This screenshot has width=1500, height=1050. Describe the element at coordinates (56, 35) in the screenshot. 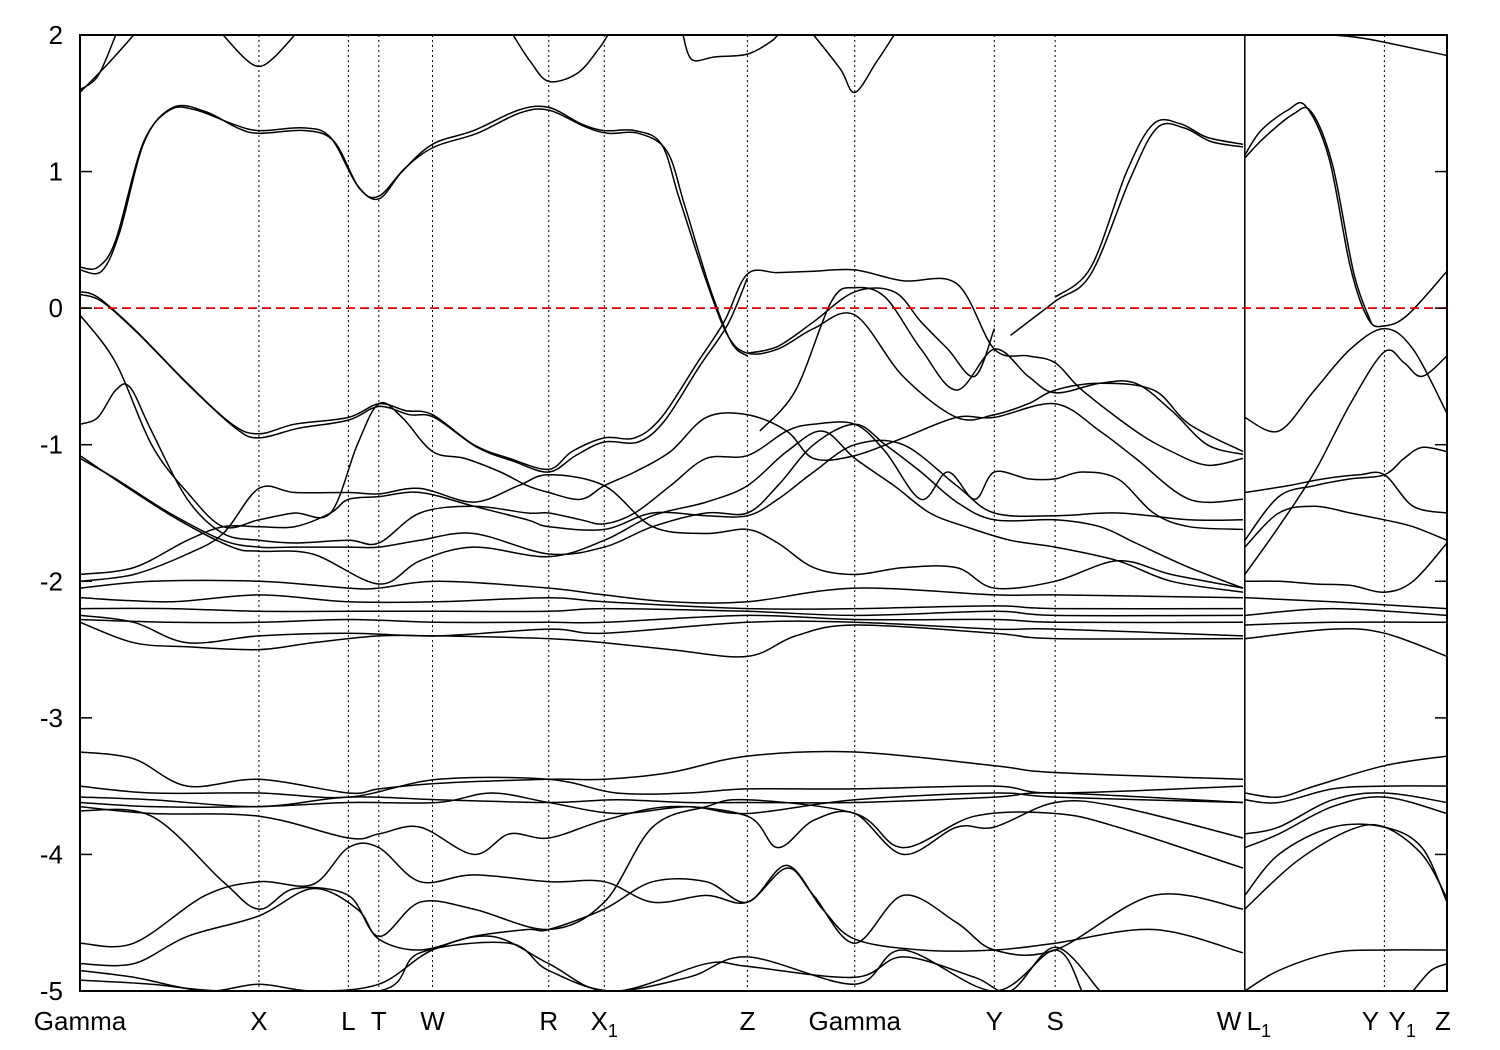

I see `y-tick-label-0: 2` at that location.